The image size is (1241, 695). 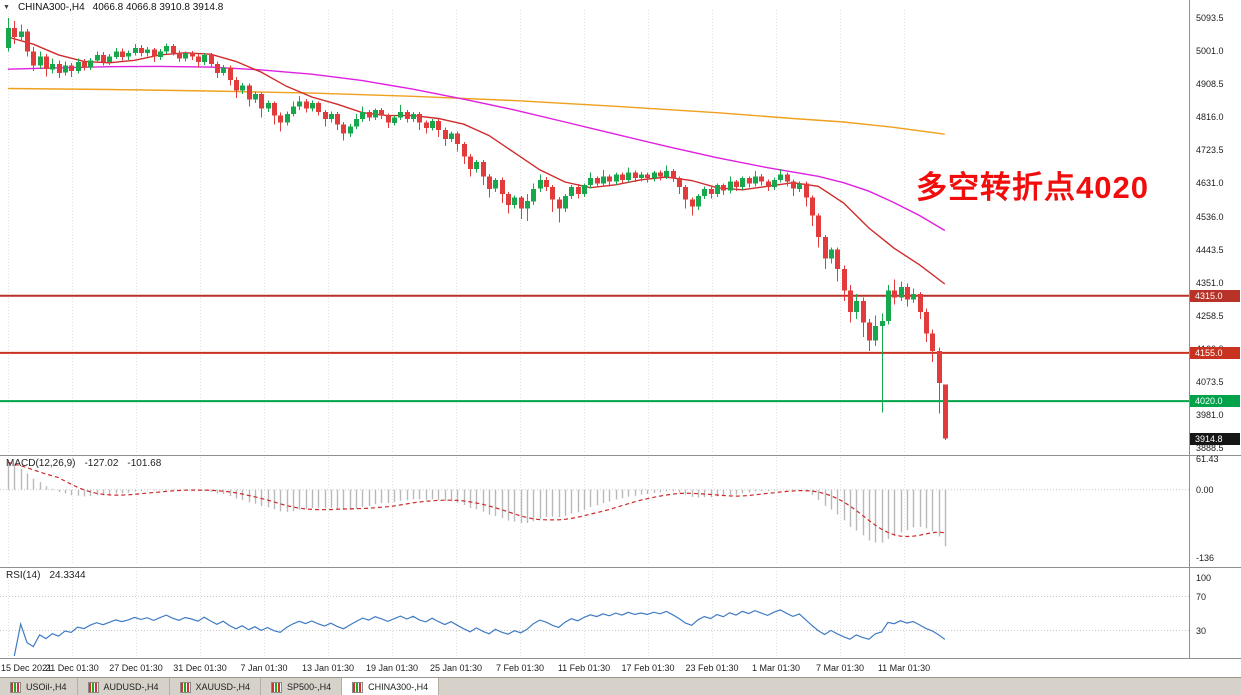 I want to click on ohlc-values: 4066.8 4066.8 3910.8 3914.8, so click(x=158, y=7).